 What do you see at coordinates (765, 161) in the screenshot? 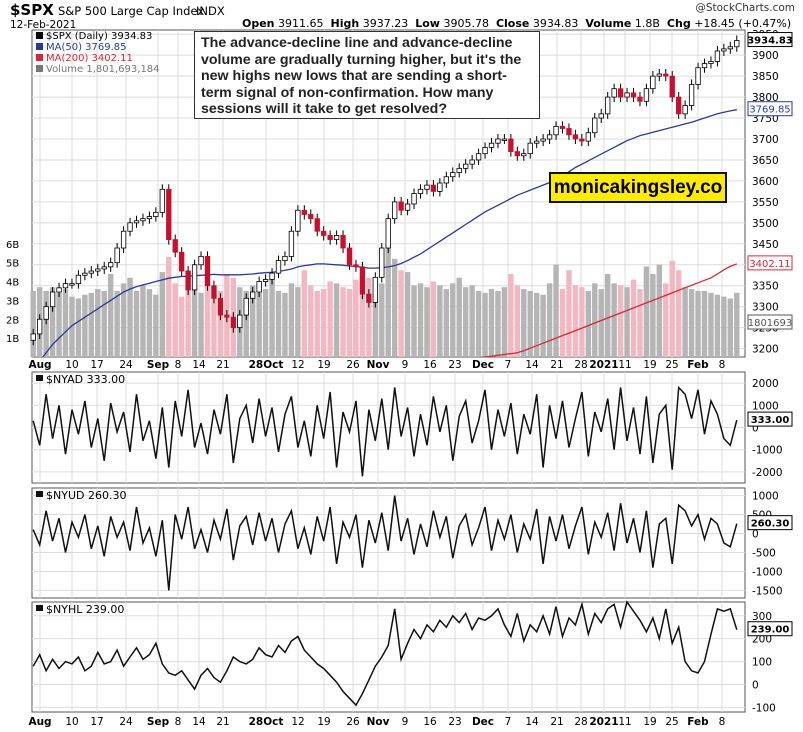
I see `price-tick-label: 3650` at bounding box center [765, 161].